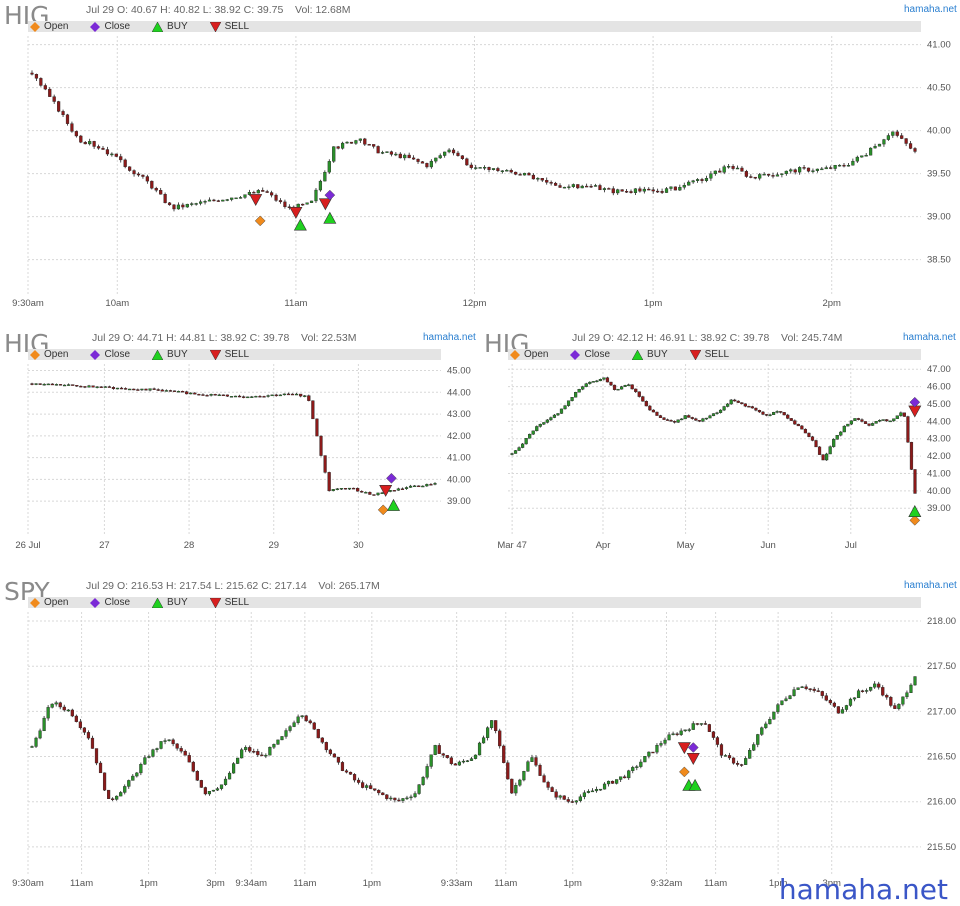 The width and height of the screenshot is (960, 906). What do you see at coordinates (189, 545) in the screenshot?
I see `x-tick-label: 28` at bounding box center [189, 545].